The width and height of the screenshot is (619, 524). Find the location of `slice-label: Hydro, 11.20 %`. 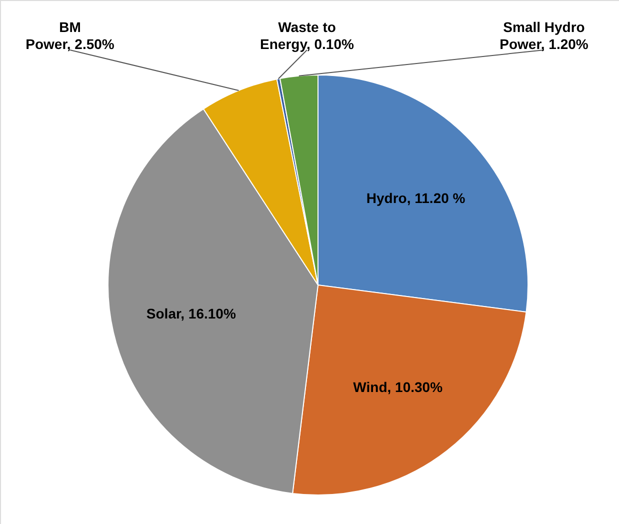

slice-label: Hydro, 11.20 % is located at coordinates (416, 198).